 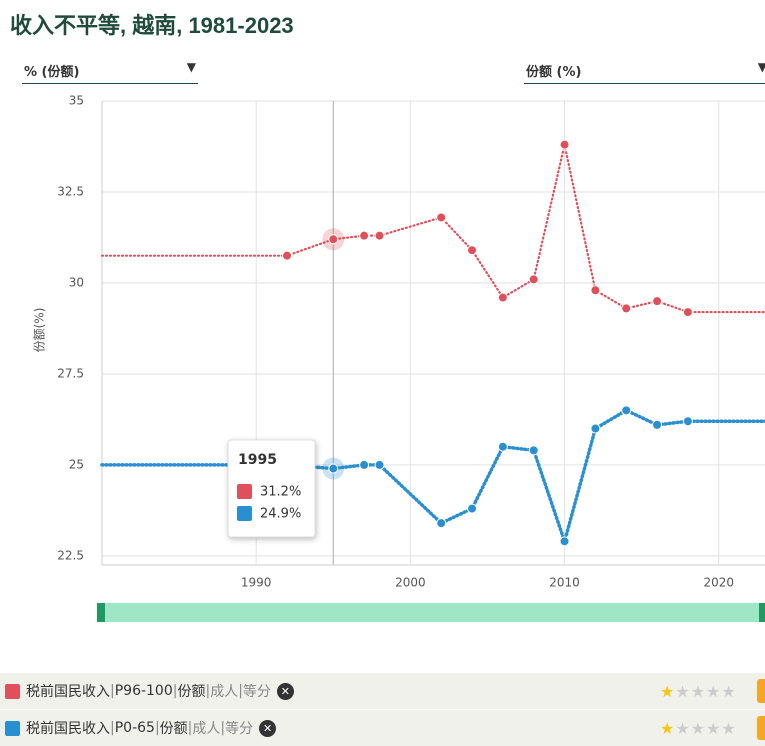 What do you see at coordinates (52, 72) in the screenshot?
I see `select-label: % (份额)` at bounding box center [52, 72].